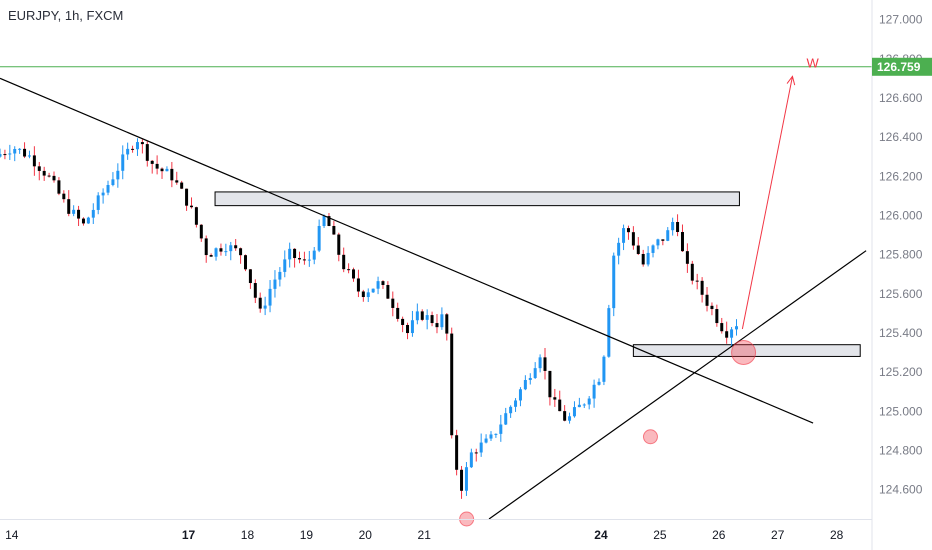 The image size is (932, 550). What do you see at coordinates (901, 98) in the screenshot?
I see `y-tick-label: 126.600` at bounding box center [901, 98].